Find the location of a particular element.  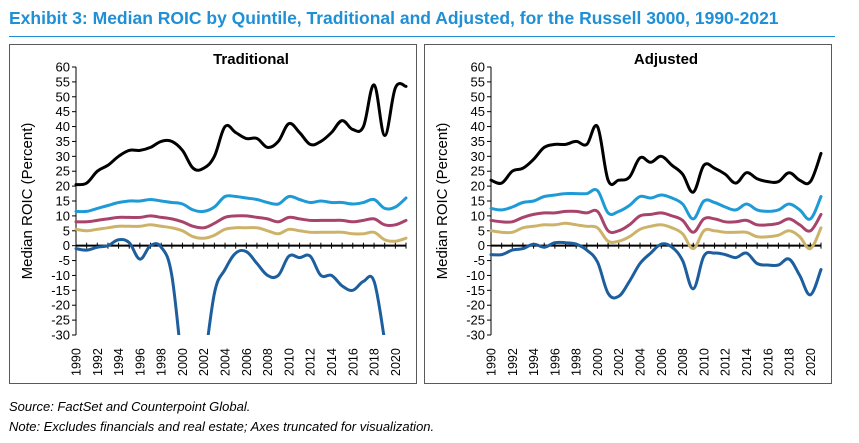

chart-title: Adjusted is located at coordinates (666, 59).